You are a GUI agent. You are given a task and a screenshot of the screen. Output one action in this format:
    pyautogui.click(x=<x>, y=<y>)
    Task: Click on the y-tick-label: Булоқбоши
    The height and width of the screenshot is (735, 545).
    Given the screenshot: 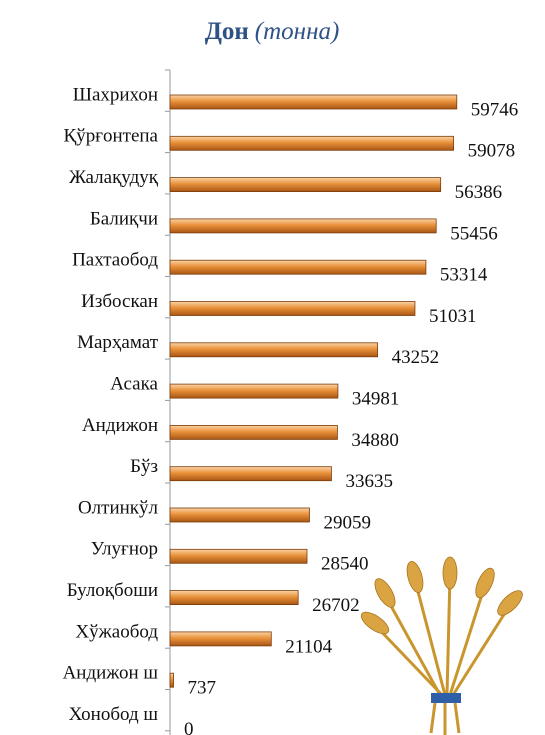 What is the action you would take?
    pyautogui.click(x=112, y=590)
    